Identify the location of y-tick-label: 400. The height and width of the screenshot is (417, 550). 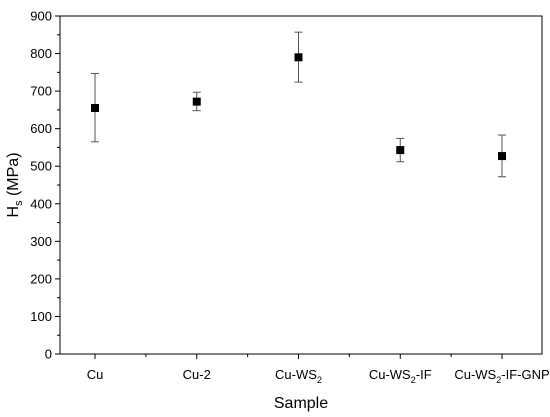
(41, 203).